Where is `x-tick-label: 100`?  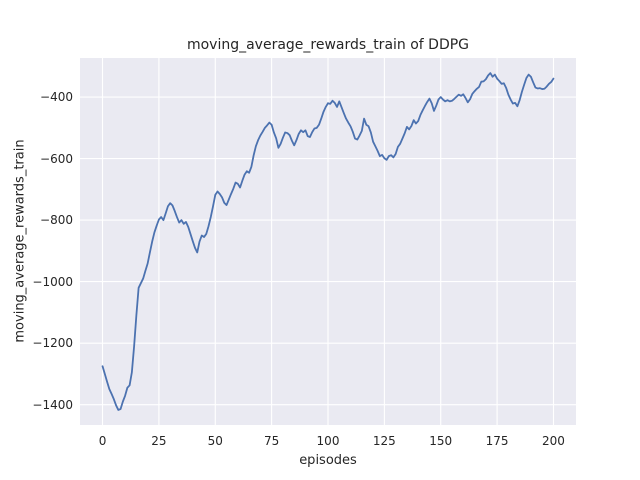 x-tick-label: 100 is located at coordinates (328, 441).